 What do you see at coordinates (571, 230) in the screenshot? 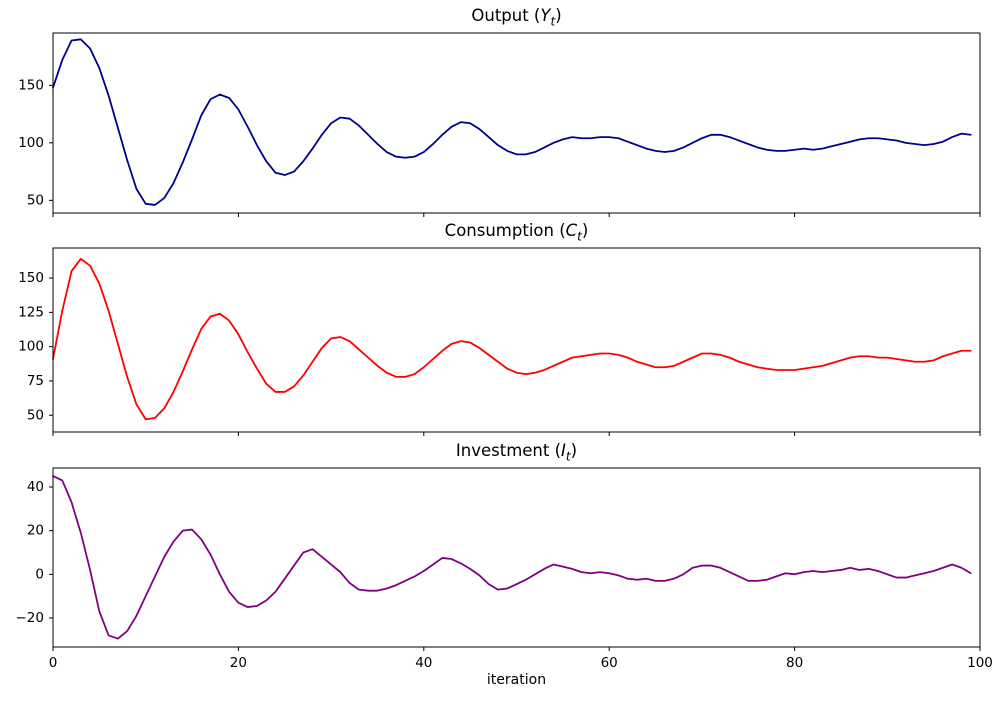
I see `title-math-var: C` at bounding box center [571, 230].